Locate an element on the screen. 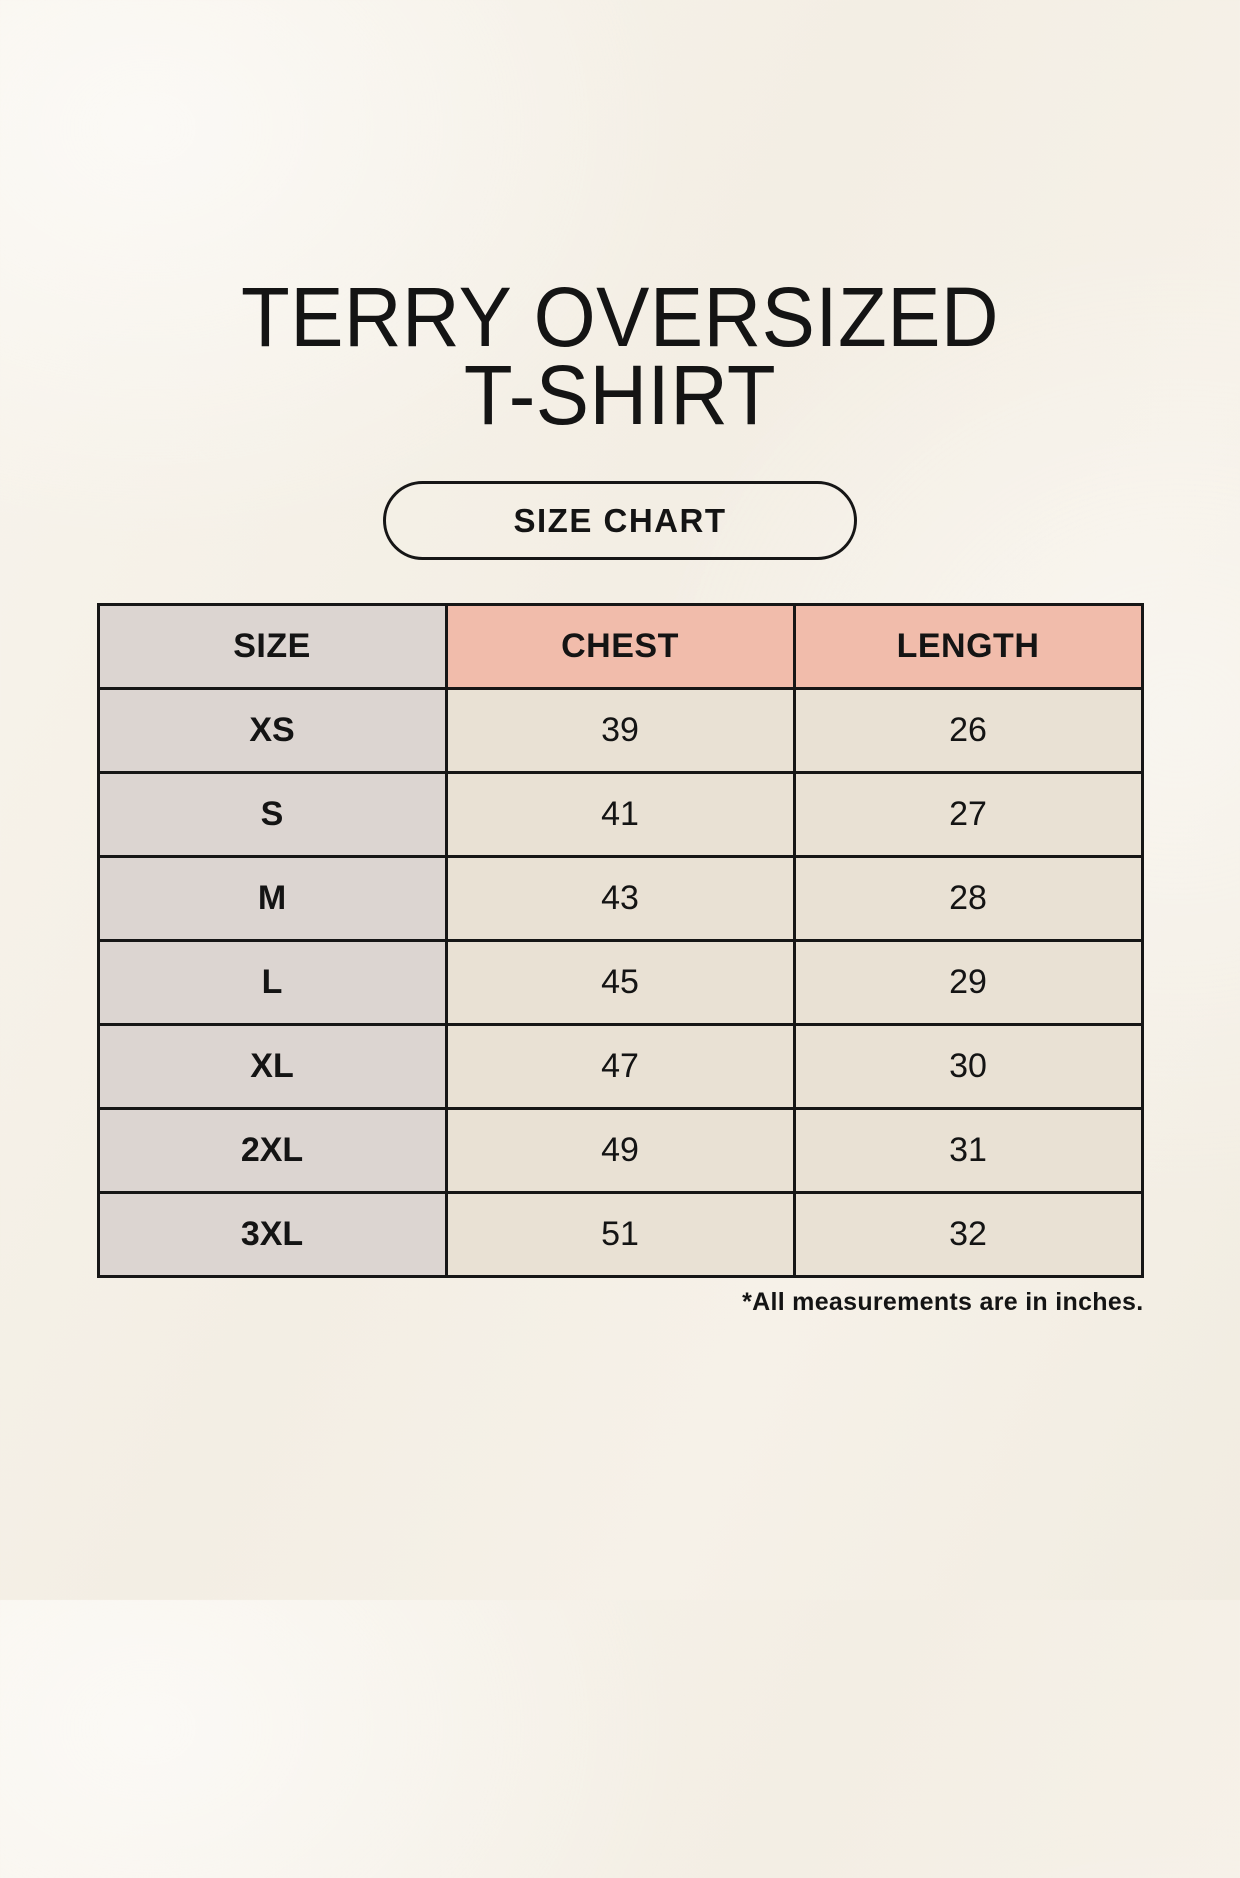 The height and width of the screenshot is (1878, 1240). table-row: XS 39 26 is located at coordinates (620, 730).